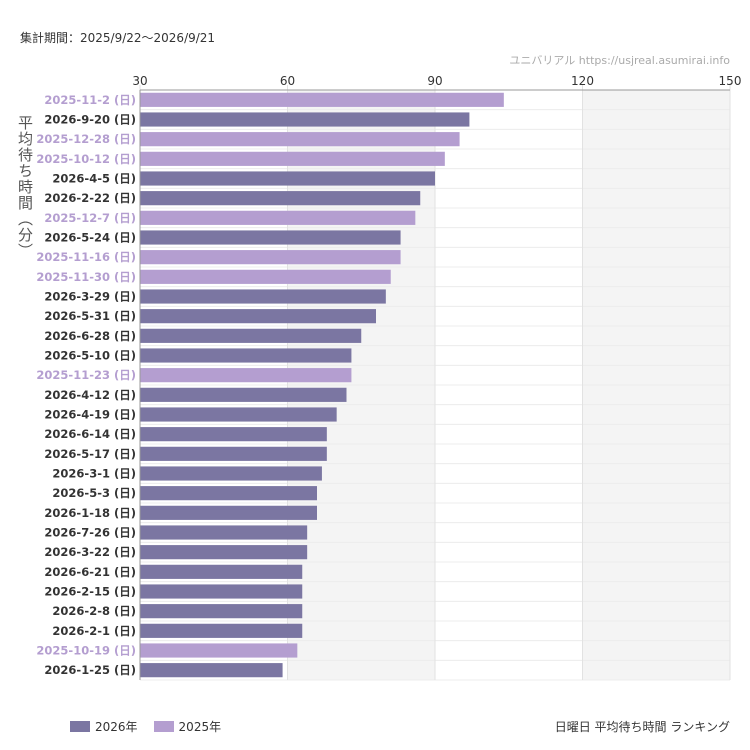 The image size is (750, 750). Describe the element at coordinates (90, 297) in the screenshot. I see `category-label: 2026-3-29 (日)` at that location.